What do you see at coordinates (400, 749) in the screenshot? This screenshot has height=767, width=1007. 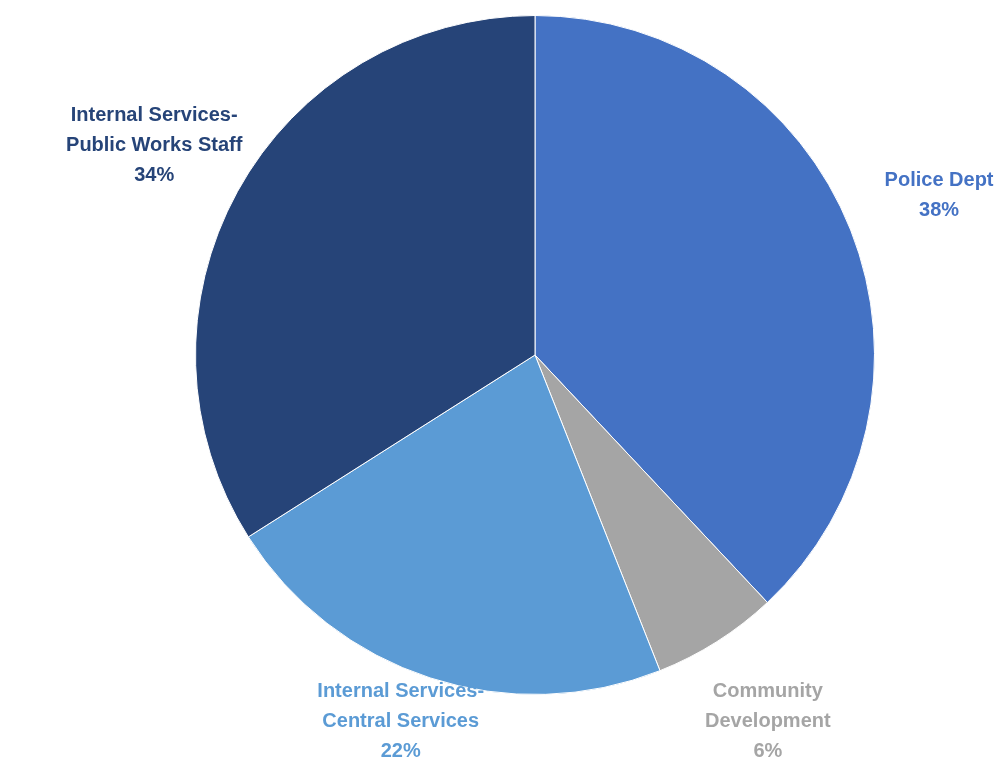 I see `data-label: 22%` at bounding box center [400, 749].